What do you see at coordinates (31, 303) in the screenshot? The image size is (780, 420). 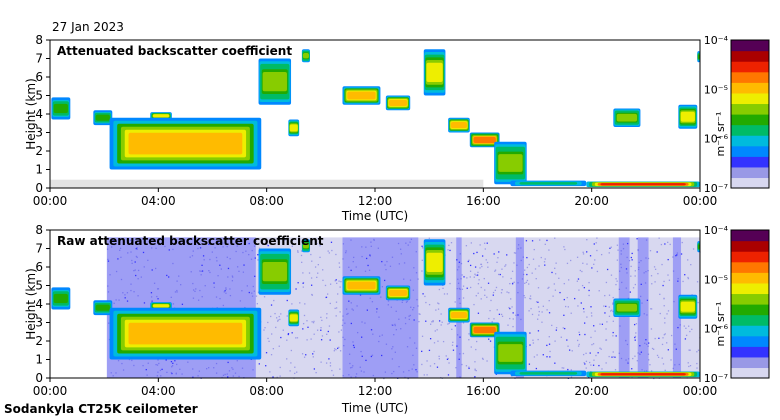 I see `y-axis-label: Height (km)` at bounding box center [31, 303].